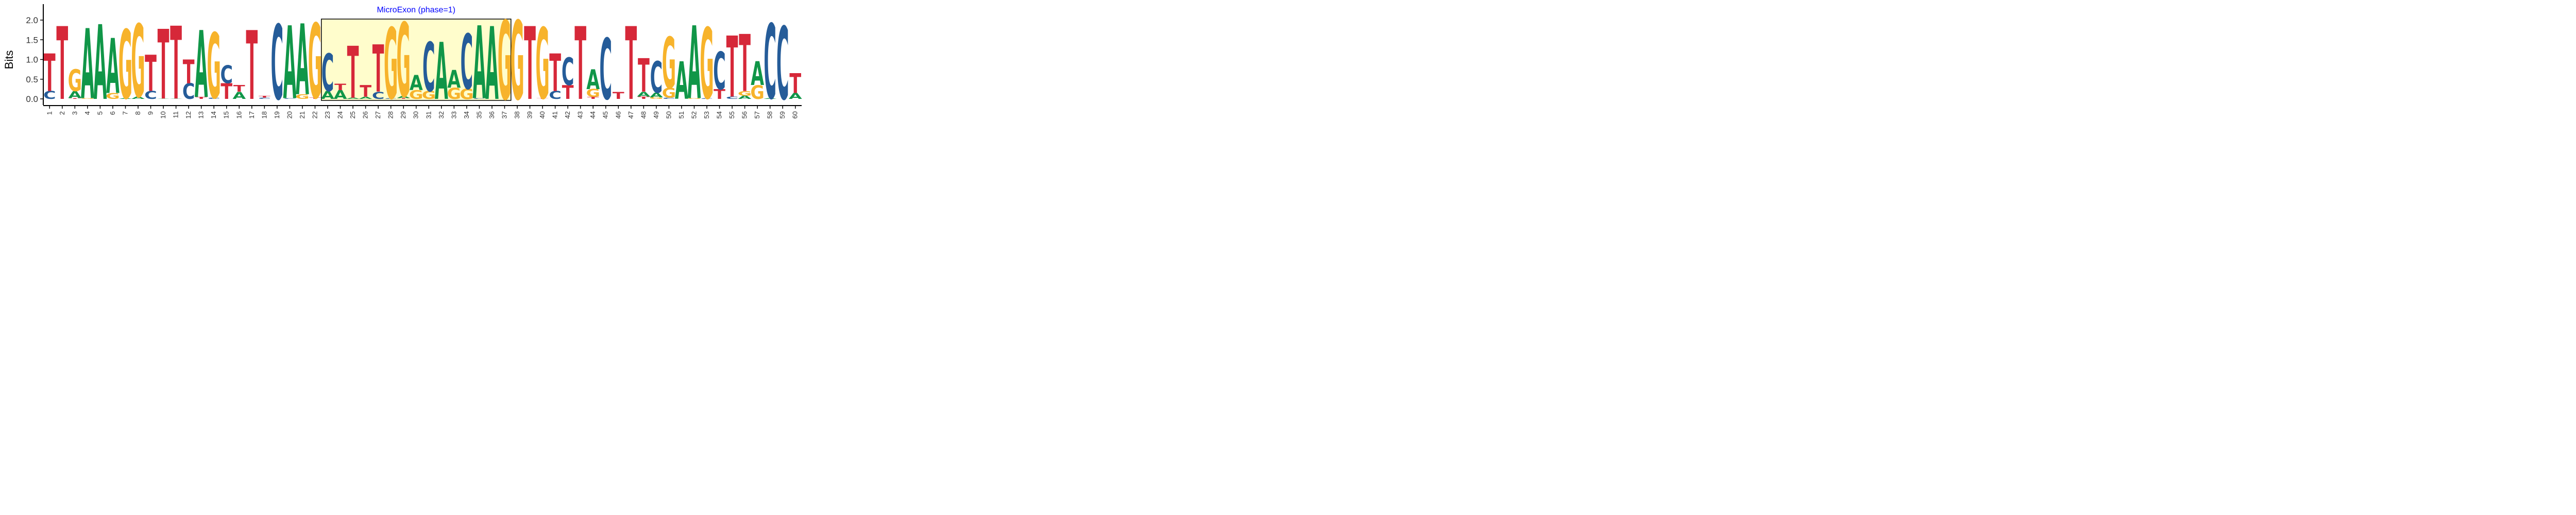  What do you see at coordinates (239, 88) in the screenshot?
I see `logo-glyph-pos-16-T: T` at bounding box center [239, 88].